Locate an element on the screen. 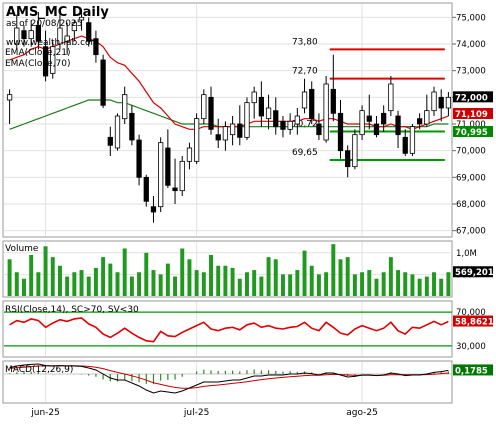  macd-grid is located at coordinates (228, 382).